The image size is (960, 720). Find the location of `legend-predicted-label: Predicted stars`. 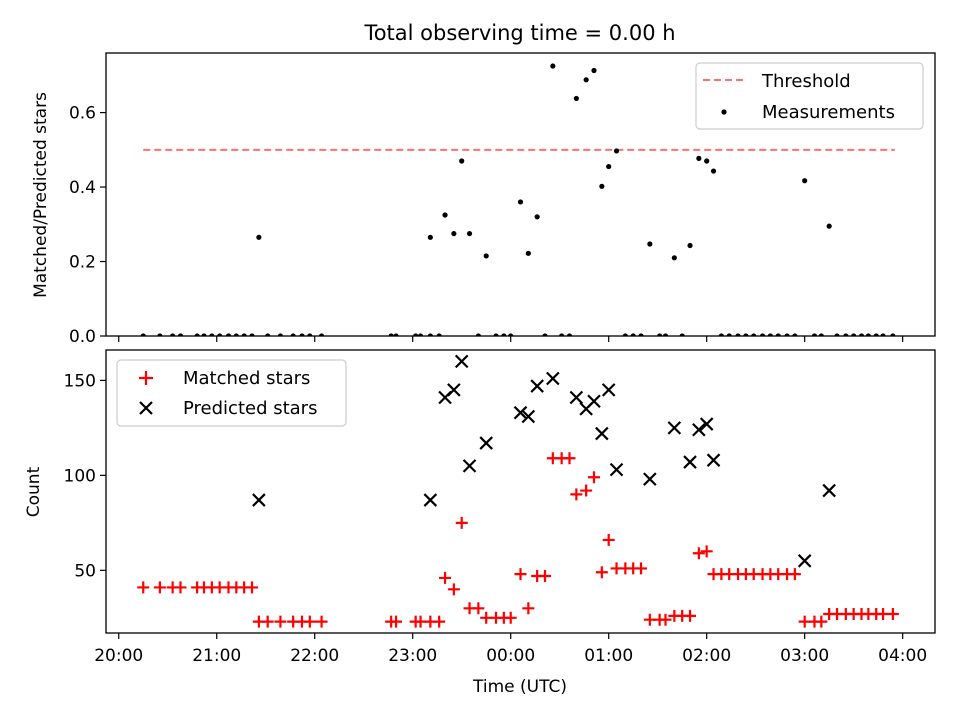

legend-predicted-label: Predicted stars is located at coordinates (250, 408).